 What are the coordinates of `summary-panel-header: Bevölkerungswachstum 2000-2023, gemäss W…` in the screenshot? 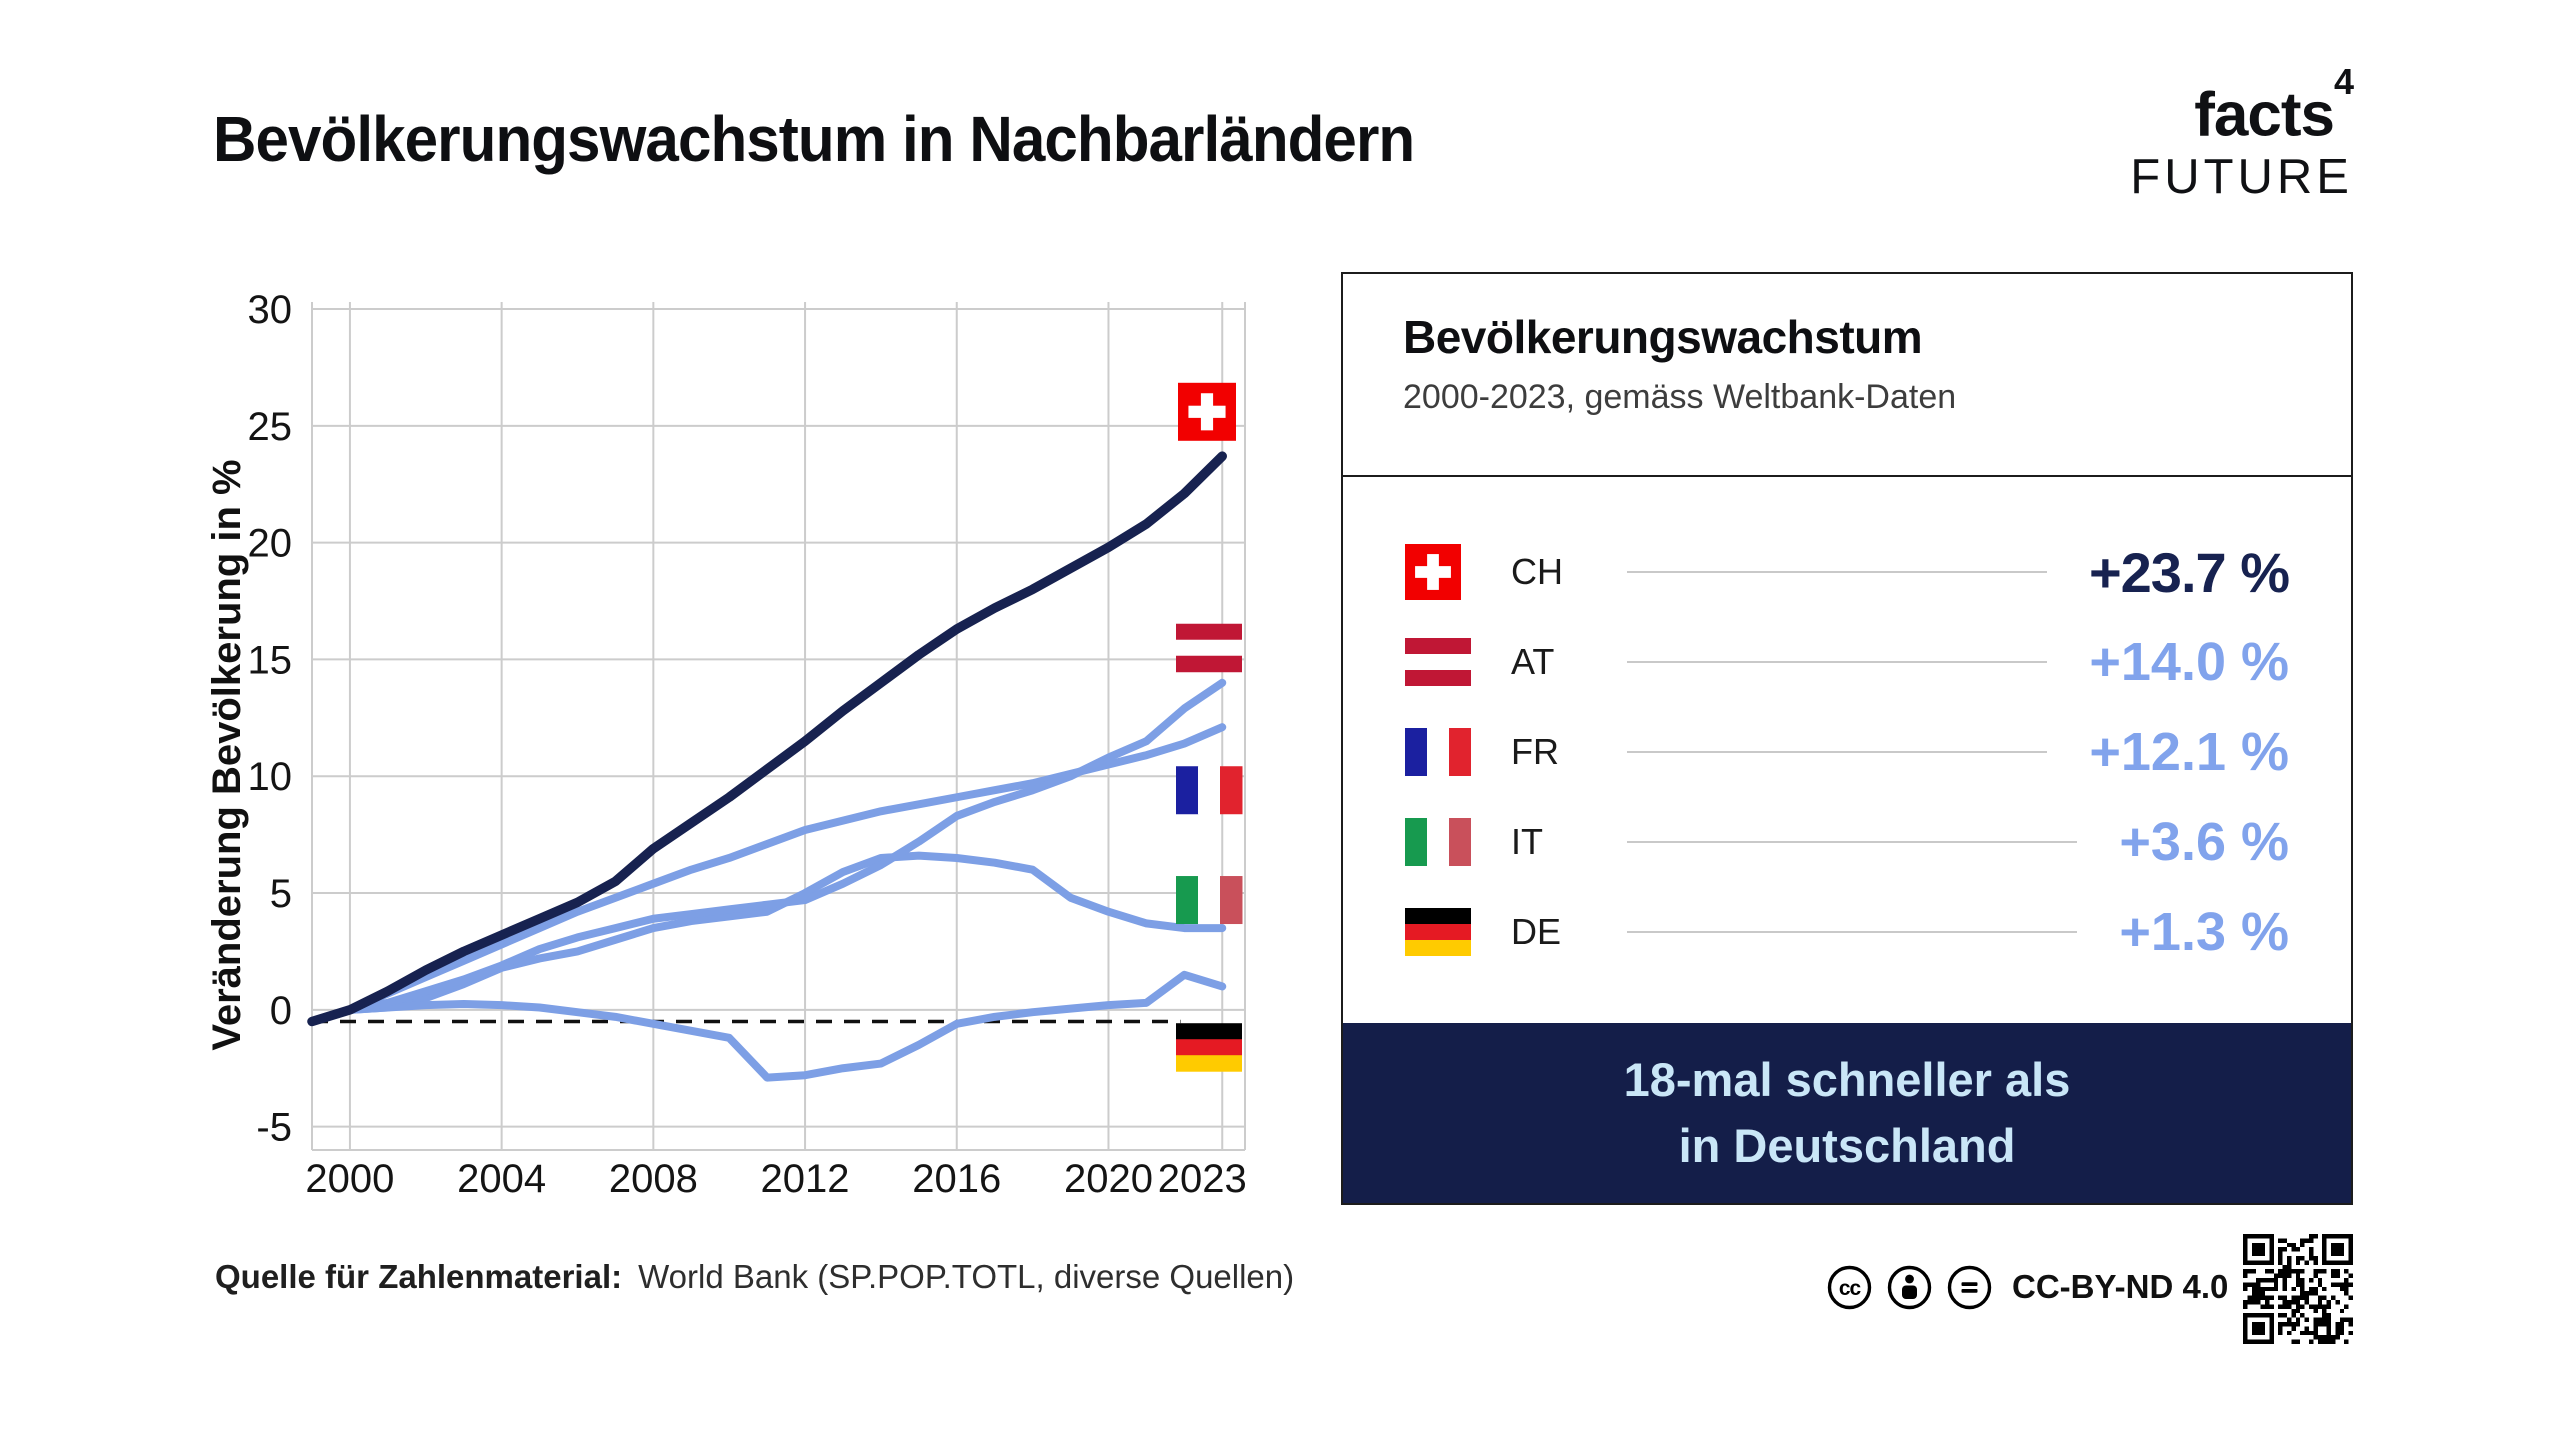 It's located at (1847, 375).